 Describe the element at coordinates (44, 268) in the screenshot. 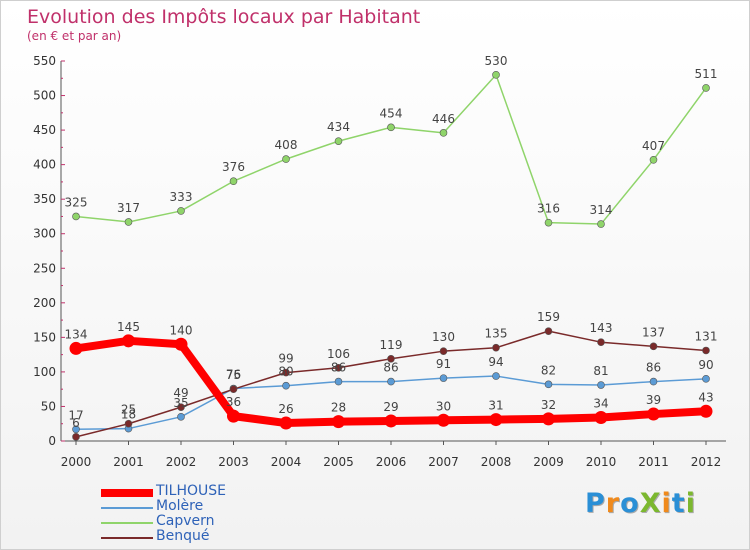

I see `y-tick-label: 250` at that location.